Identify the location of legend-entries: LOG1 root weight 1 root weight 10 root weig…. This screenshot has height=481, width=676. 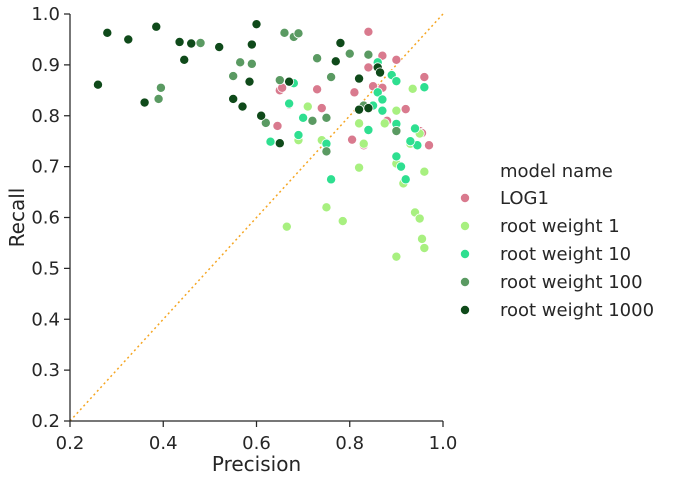
(556, 254).